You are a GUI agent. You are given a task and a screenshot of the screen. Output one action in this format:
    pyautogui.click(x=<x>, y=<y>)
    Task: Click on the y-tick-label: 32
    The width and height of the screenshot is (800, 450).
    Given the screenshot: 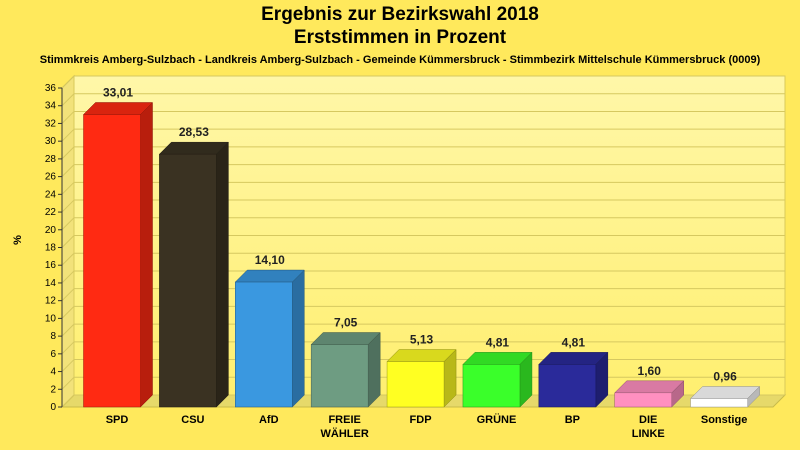 What is the action you would take?
    pyautogui.click(x=51, y=123)
    